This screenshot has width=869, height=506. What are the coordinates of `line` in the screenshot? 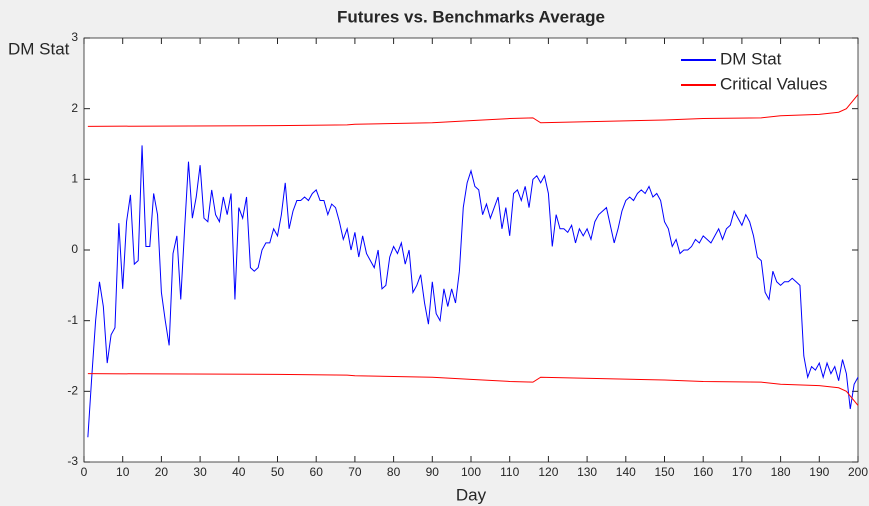 It's located at (473, 110).